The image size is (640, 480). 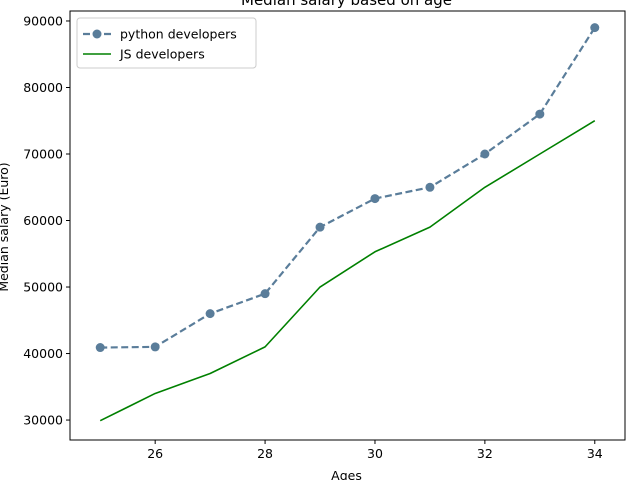 What do you see at coordinates (43, 287) in the screenshot?
I see `y-tick-label: 50000` at bounding box center [43, 287].